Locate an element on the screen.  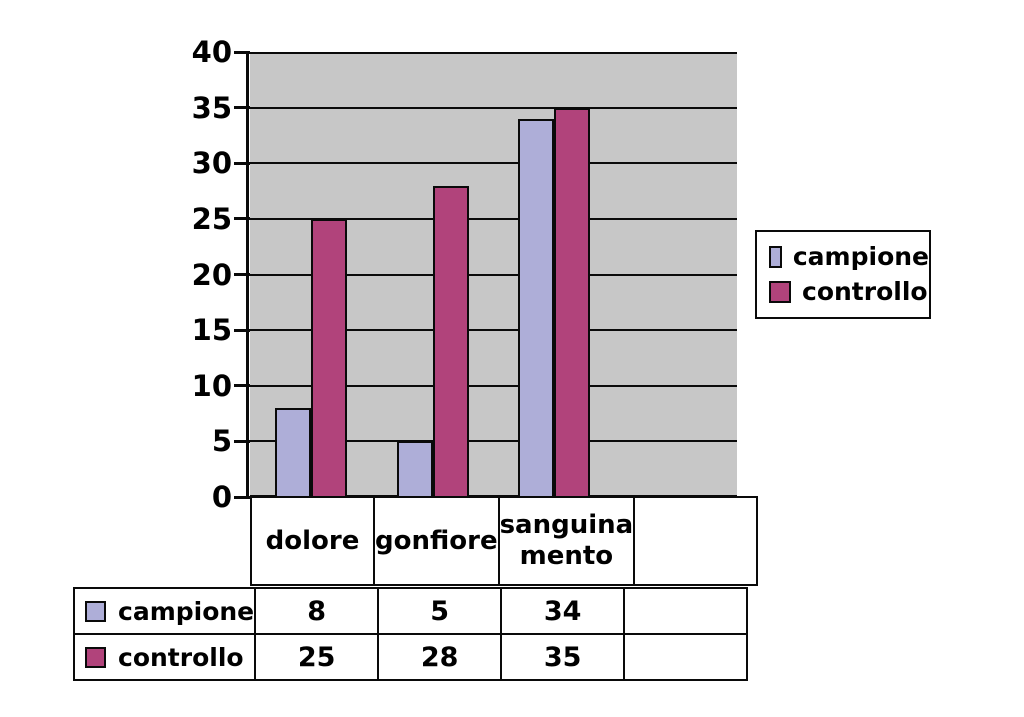
cell-campione-dolore: 8 is located at coordinates (317, 611).